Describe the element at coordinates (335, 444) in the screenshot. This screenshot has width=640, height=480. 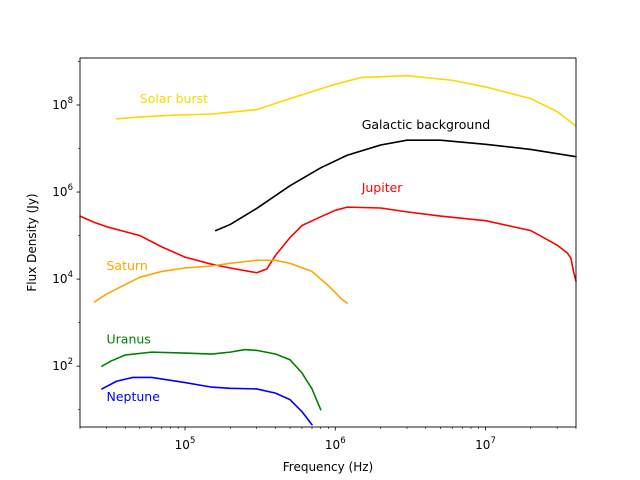
I see `x-tick-label: 10⁶` at that location.